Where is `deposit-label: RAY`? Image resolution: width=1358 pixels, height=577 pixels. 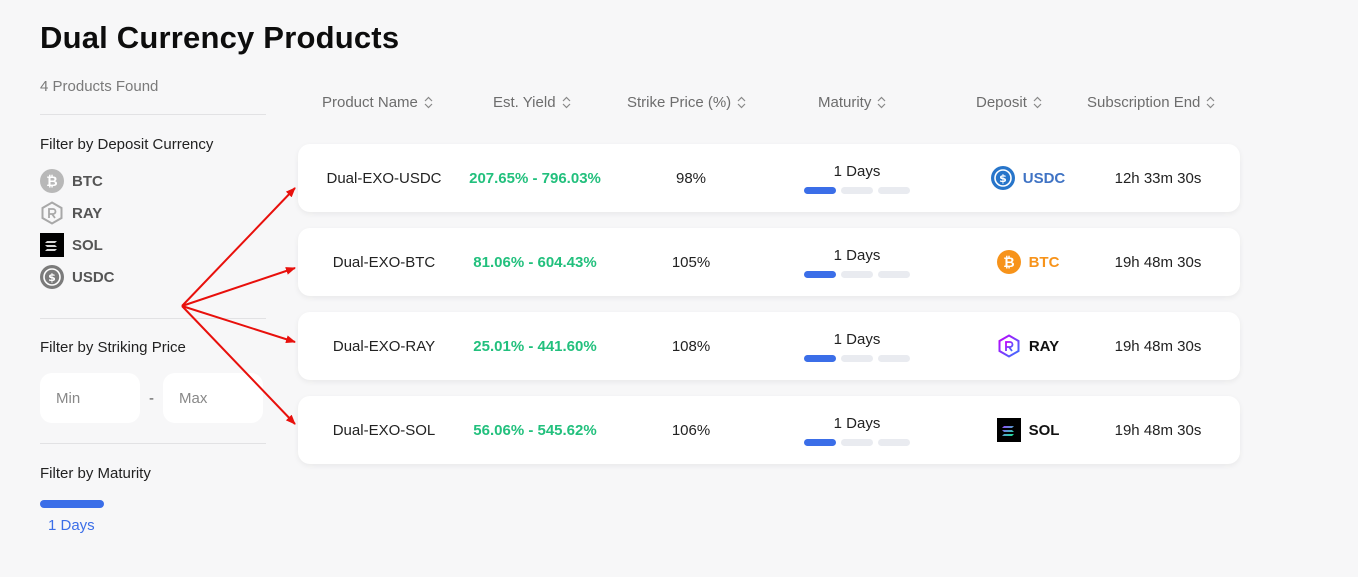 deposit-label: RAY is located at coordinates (1044, 346).